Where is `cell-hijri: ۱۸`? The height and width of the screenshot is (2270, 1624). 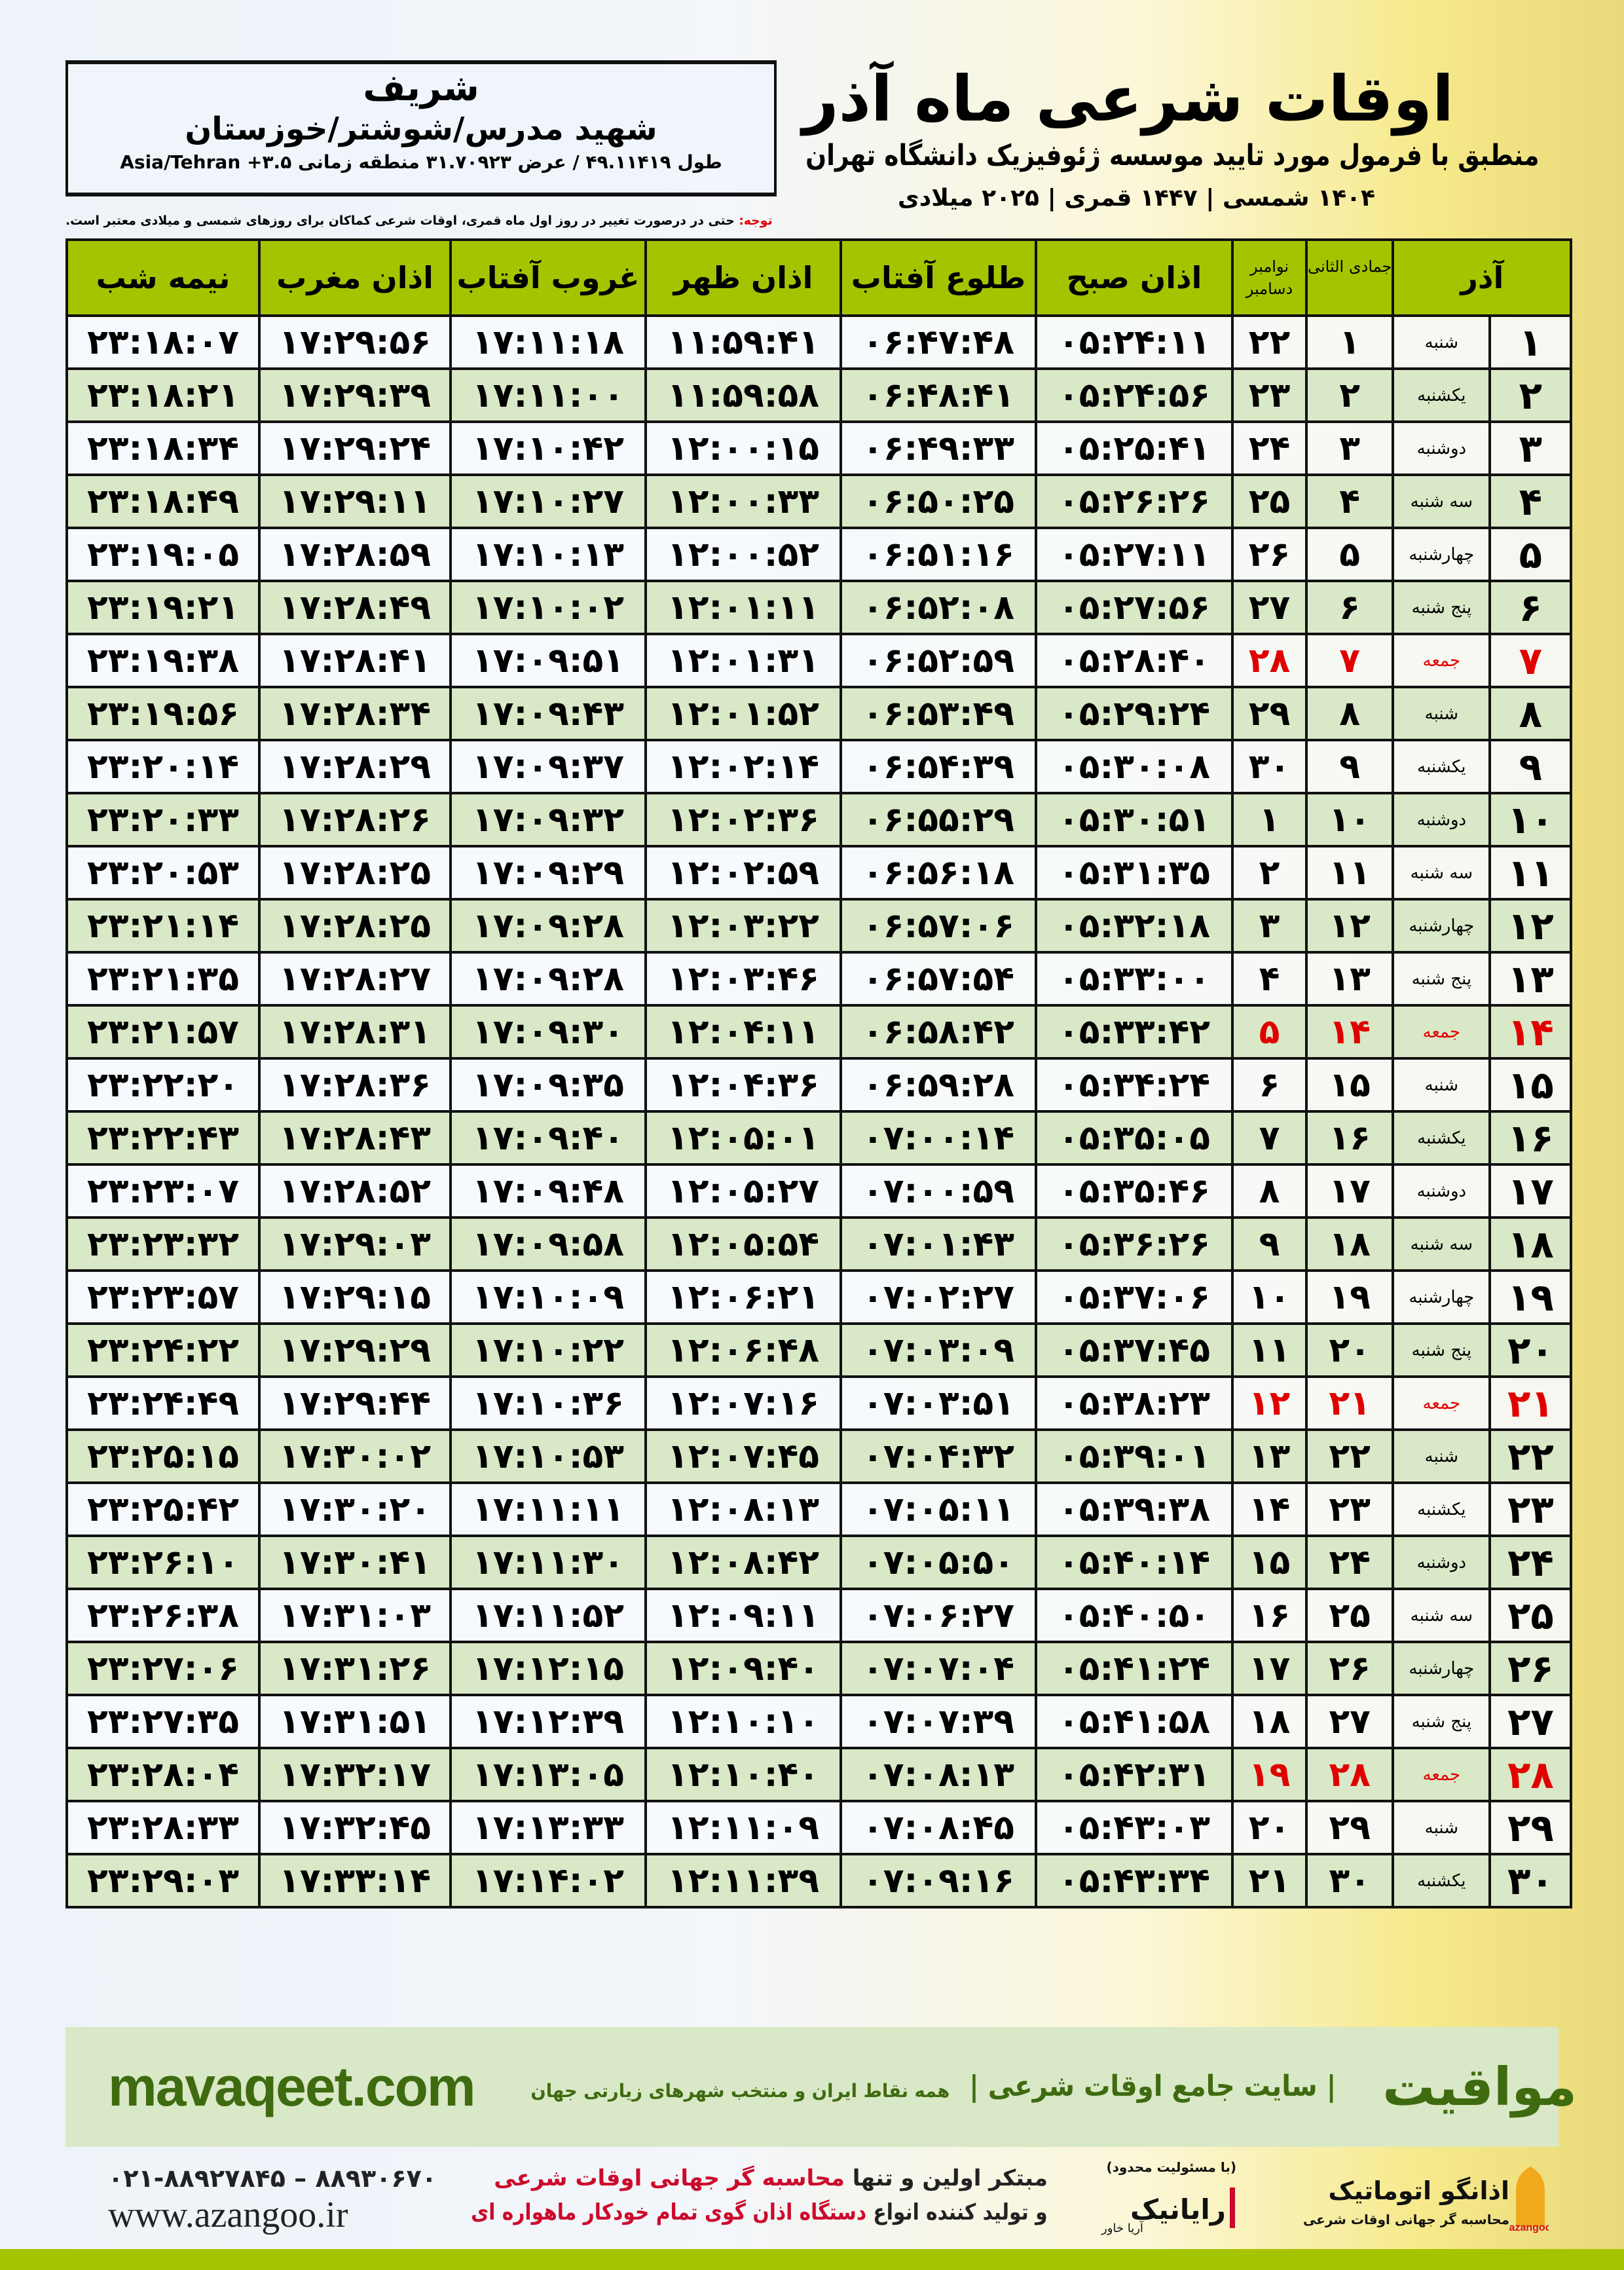 cell-hijri: ۱۸ is located at coordinates (1349, 1244).